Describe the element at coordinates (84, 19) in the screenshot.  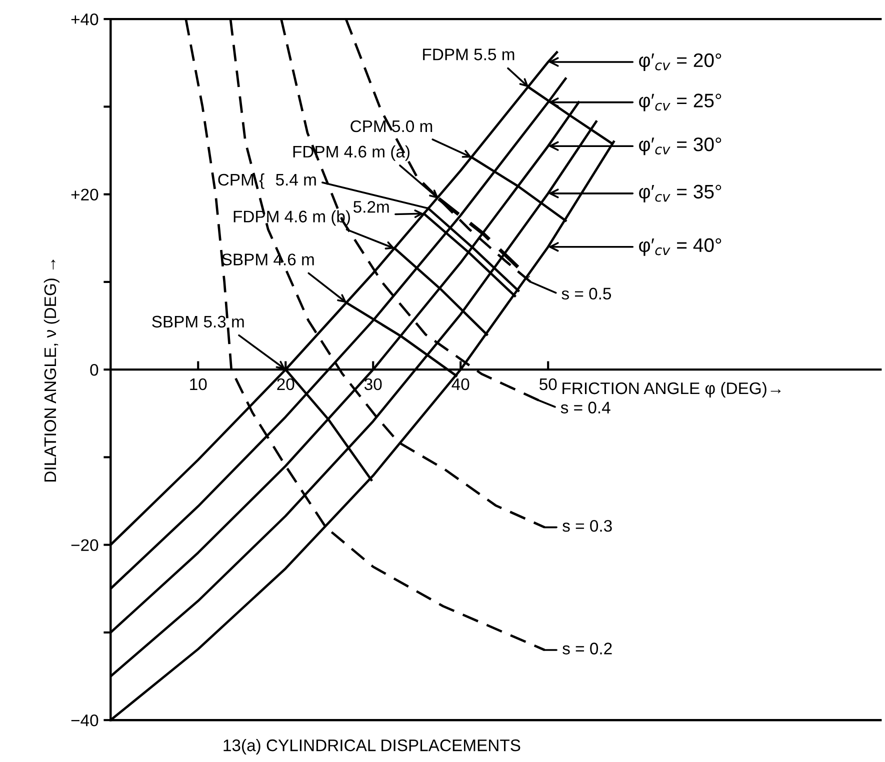
I see `y-tick-label: +40` at that location.